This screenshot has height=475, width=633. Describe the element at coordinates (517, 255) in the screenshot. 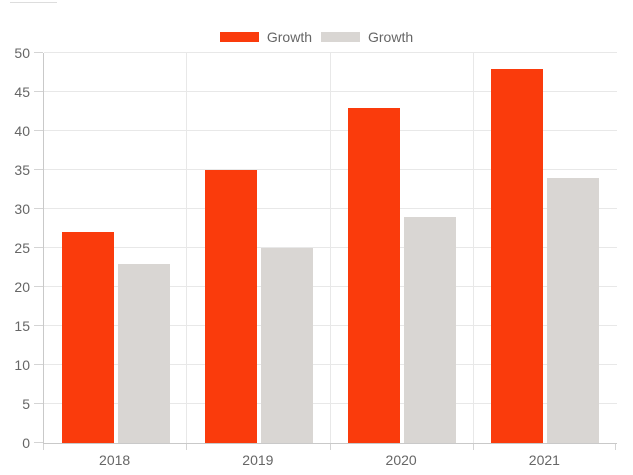

I see `bar-2021-series1` at that location.